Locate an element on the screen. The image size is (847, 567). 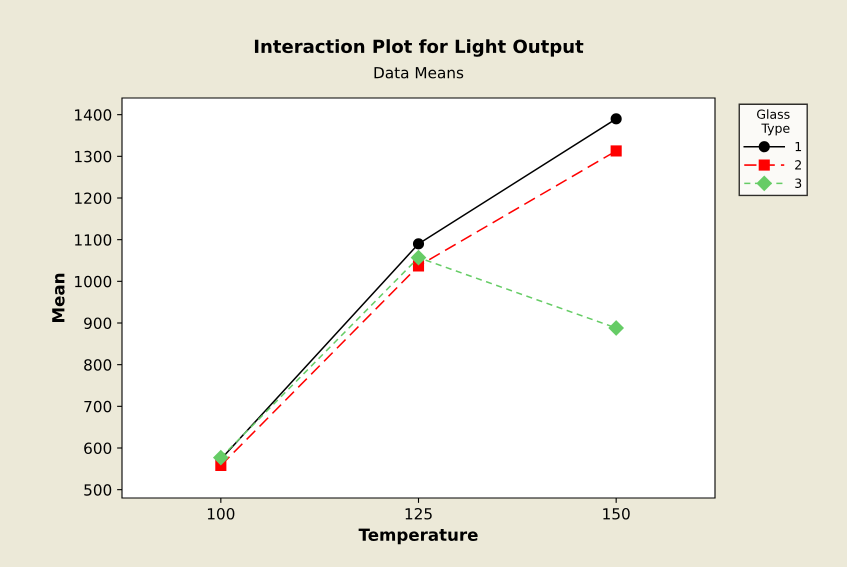
y-tick-label: 600 is located at coordinates (98, 448).